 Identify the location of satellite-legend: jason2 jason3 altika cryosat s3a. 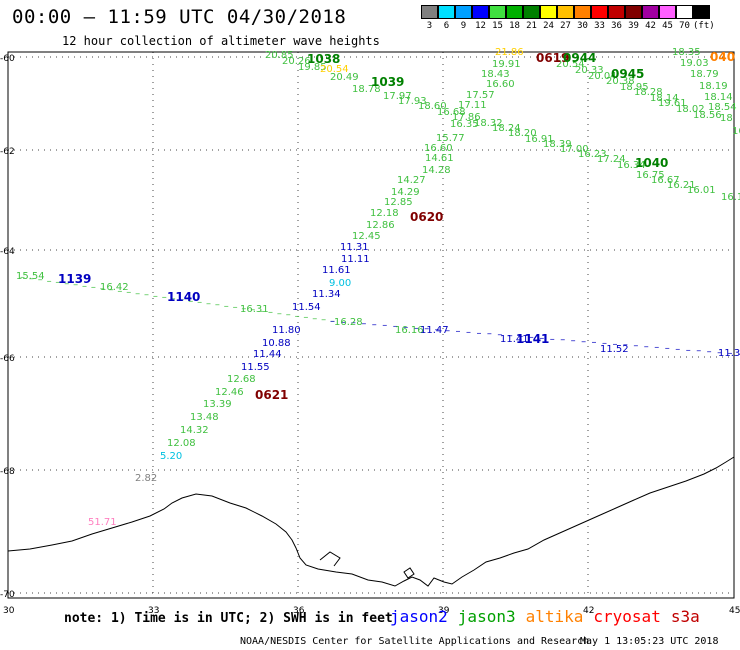
(550, 616).